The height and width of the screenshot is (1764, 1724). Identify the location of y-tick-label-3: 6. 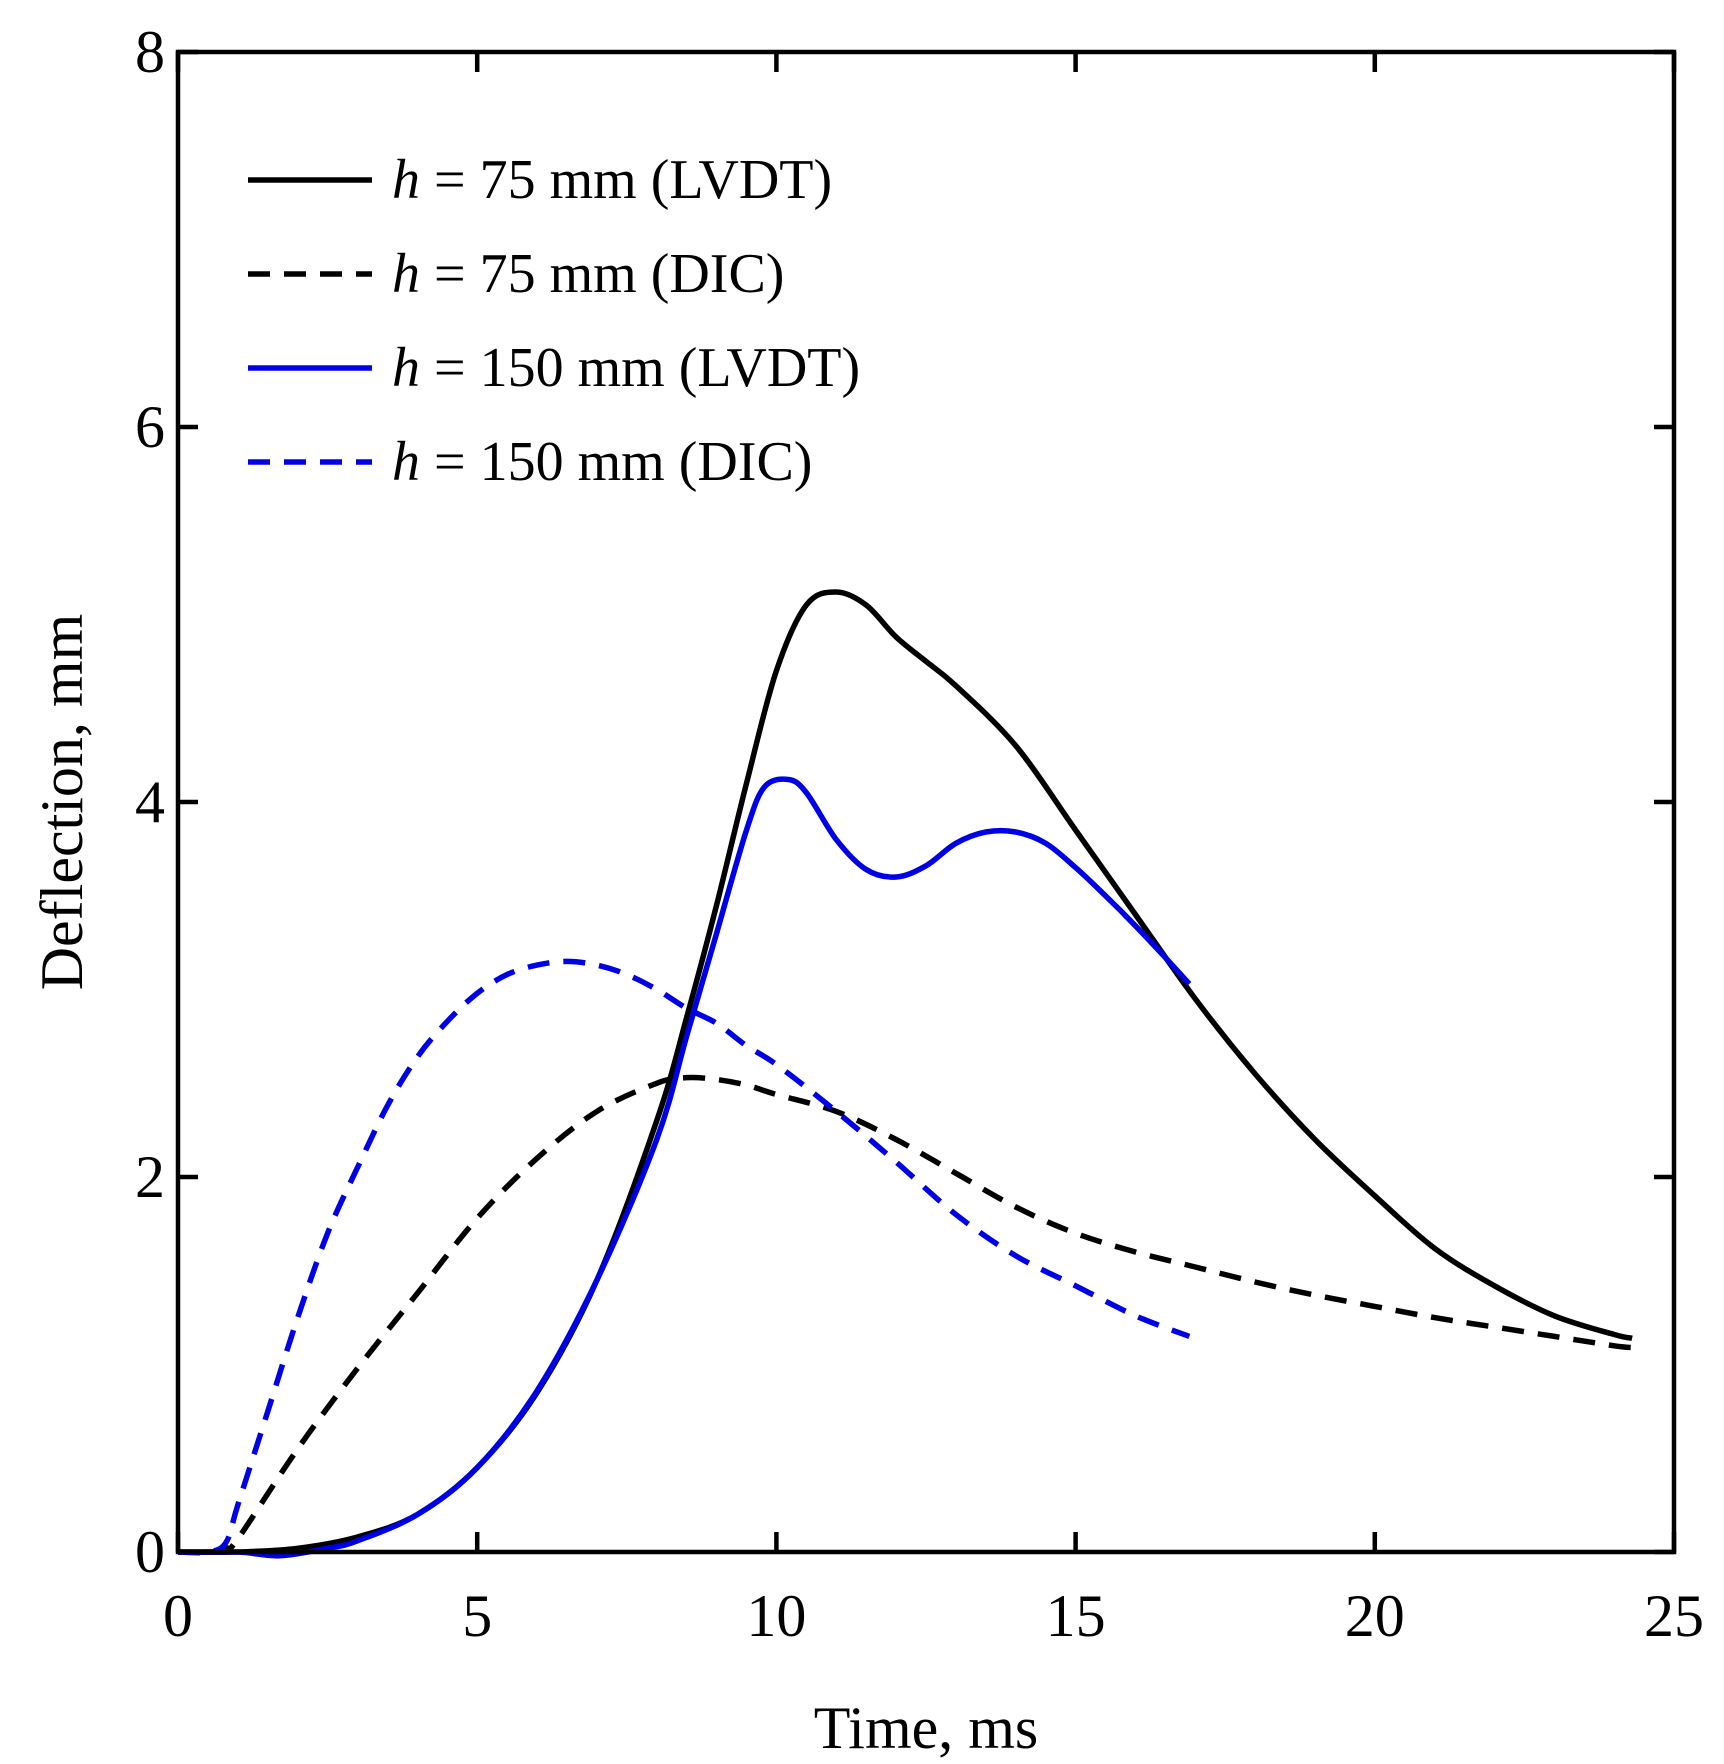
(150, 427).